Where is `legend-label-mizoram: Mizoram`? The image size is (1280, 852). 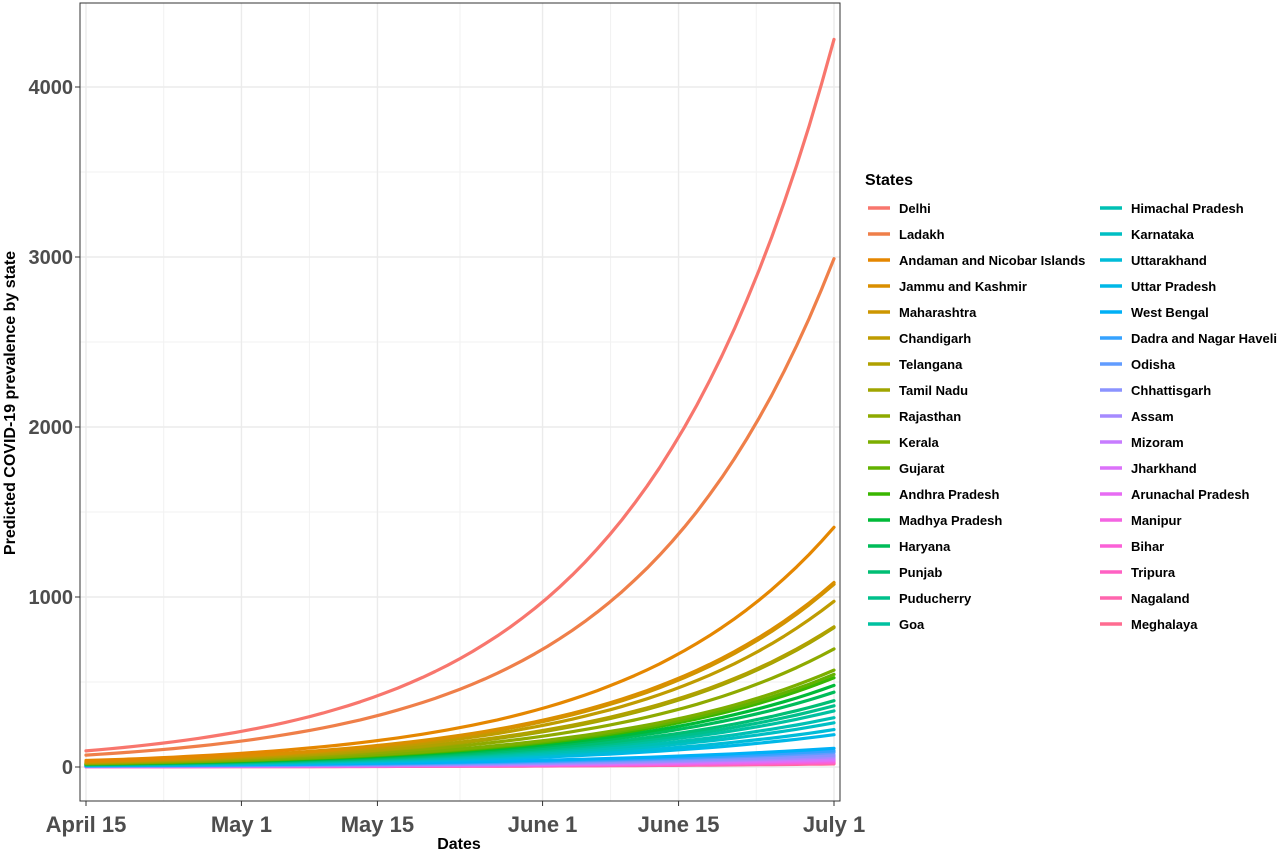 legend-label-mizoram: Mizoram is located at coordinates (1157, 442).